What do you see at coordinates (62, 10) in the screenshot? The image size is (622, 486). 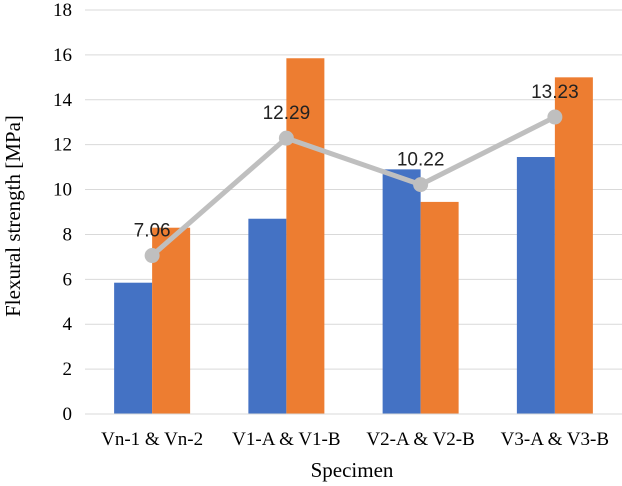 I see `y-tick-label: 18` at bounding box center [62, 10].